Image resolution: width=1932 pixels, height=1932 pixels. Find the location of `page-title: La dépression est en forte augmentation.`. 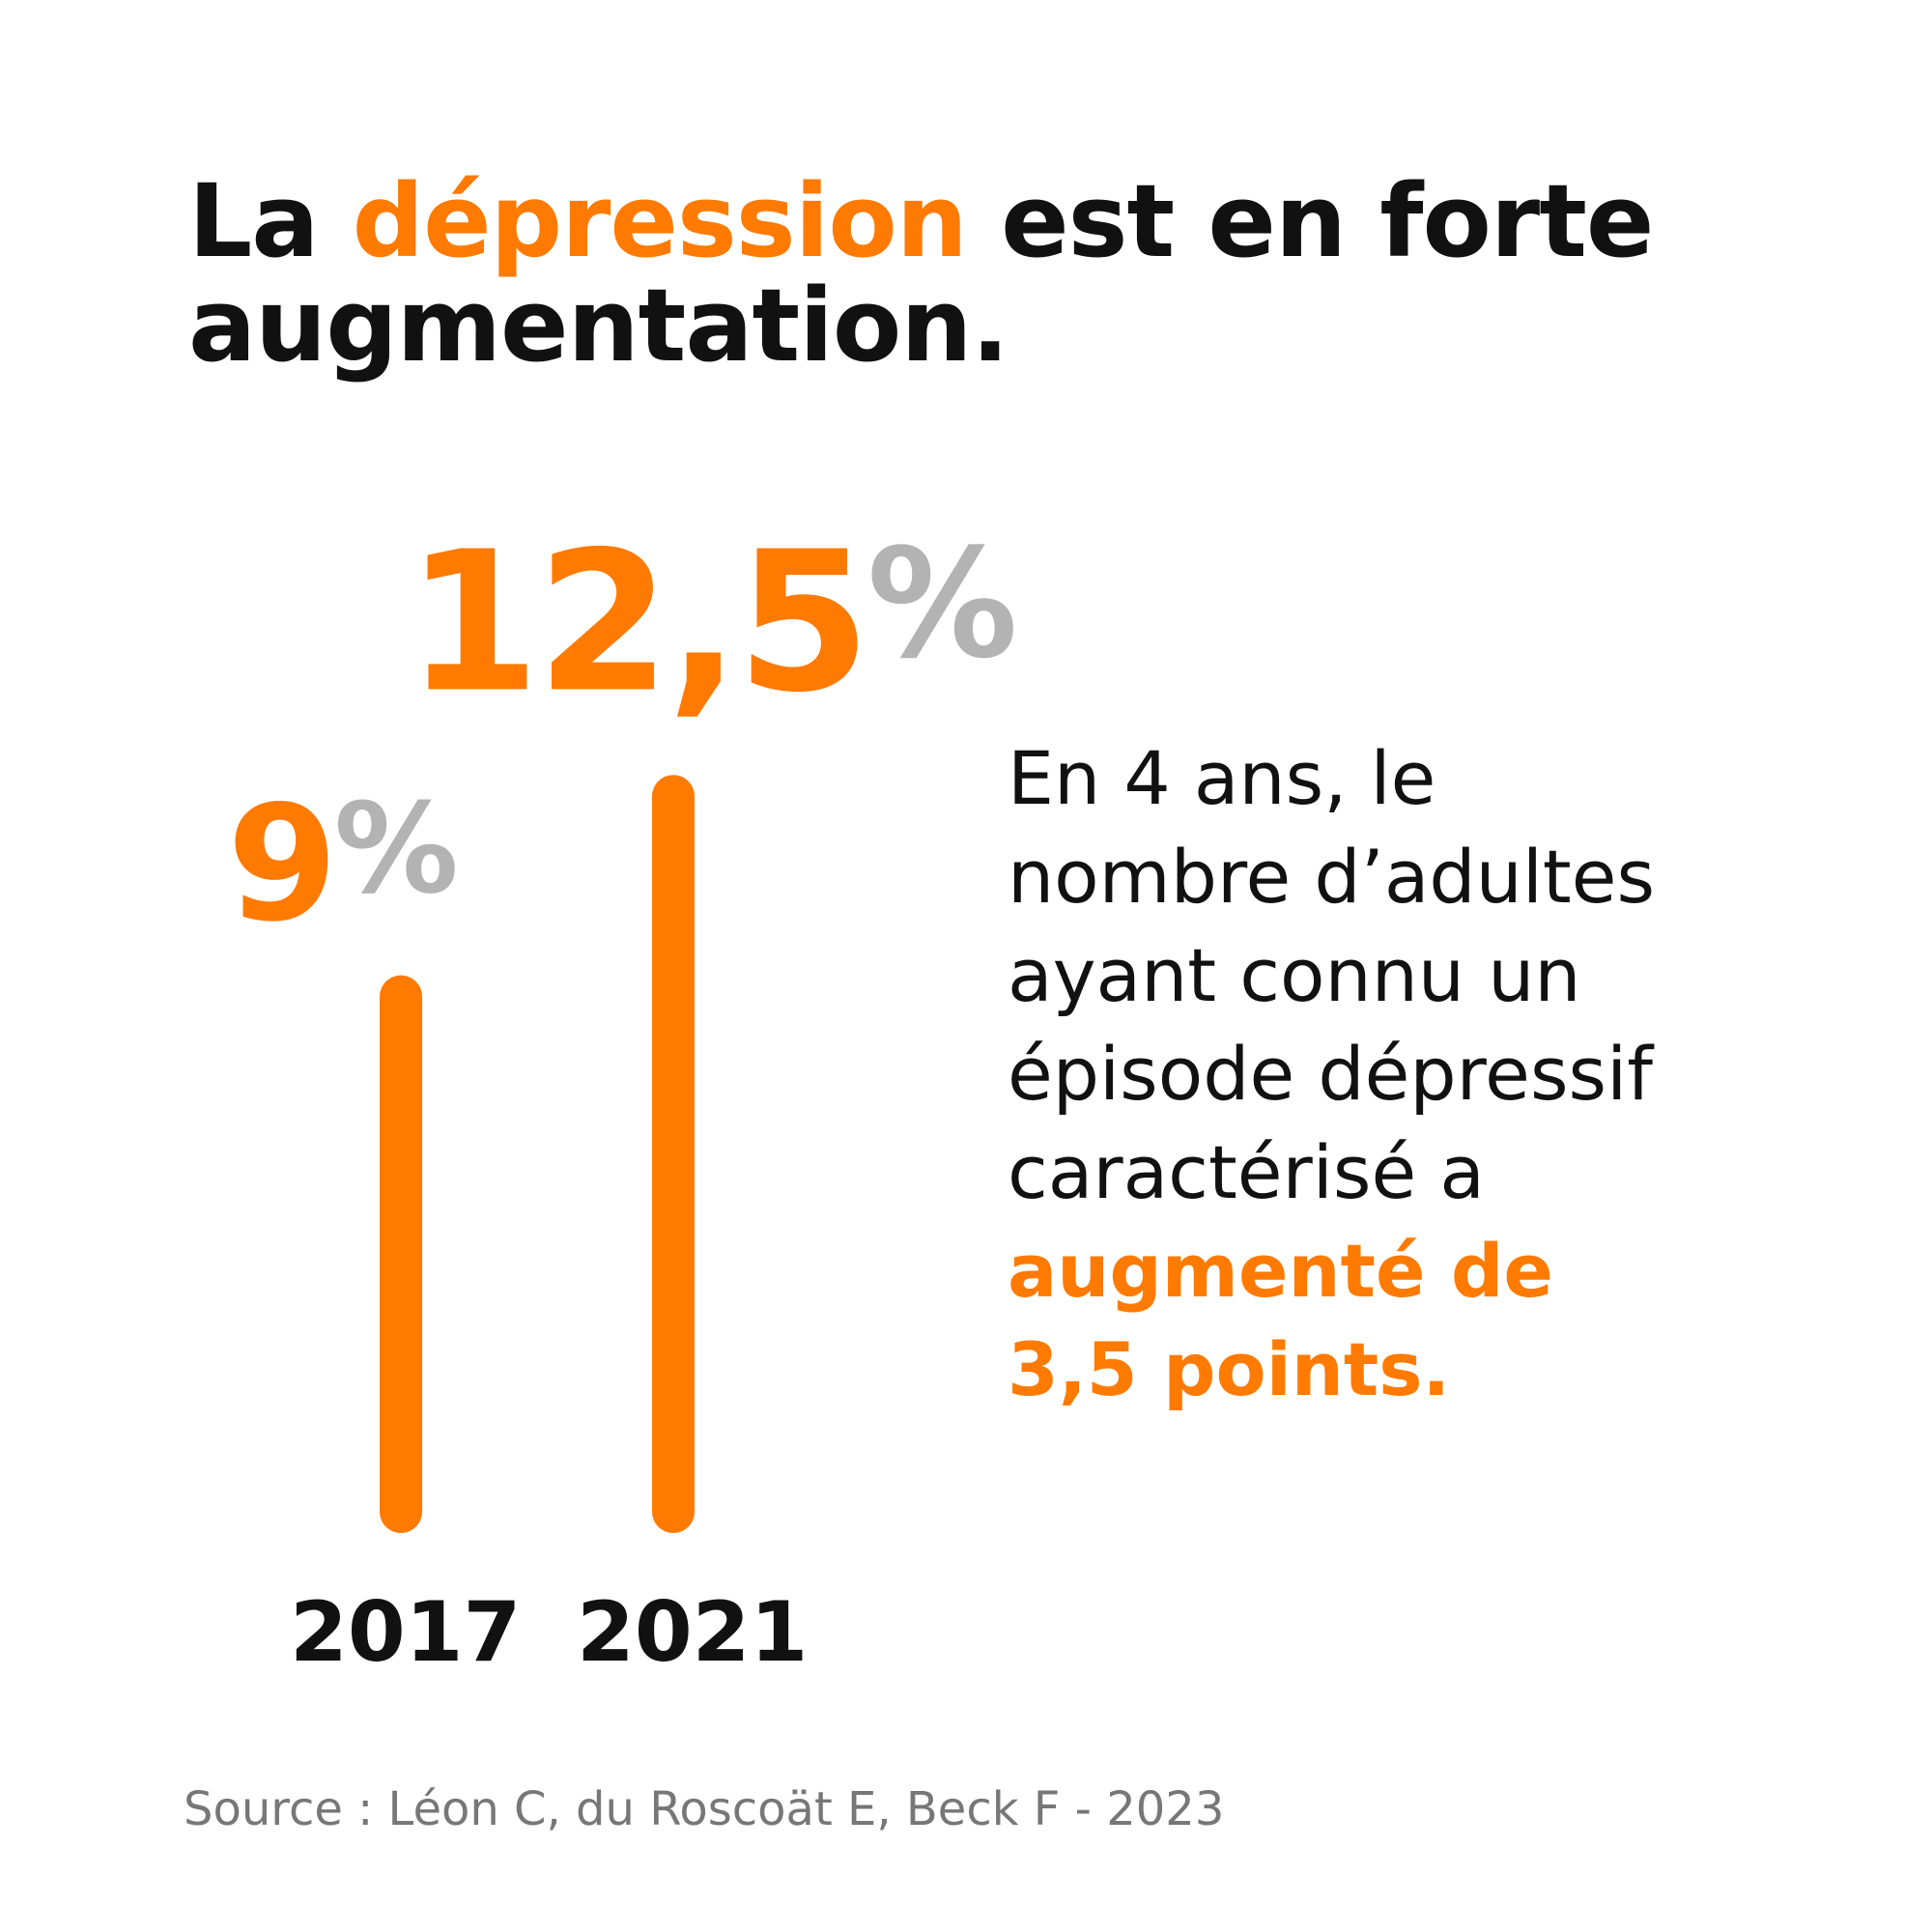

page-title: La dépression est en forte augmentation. is located at coordinates (985, 273).